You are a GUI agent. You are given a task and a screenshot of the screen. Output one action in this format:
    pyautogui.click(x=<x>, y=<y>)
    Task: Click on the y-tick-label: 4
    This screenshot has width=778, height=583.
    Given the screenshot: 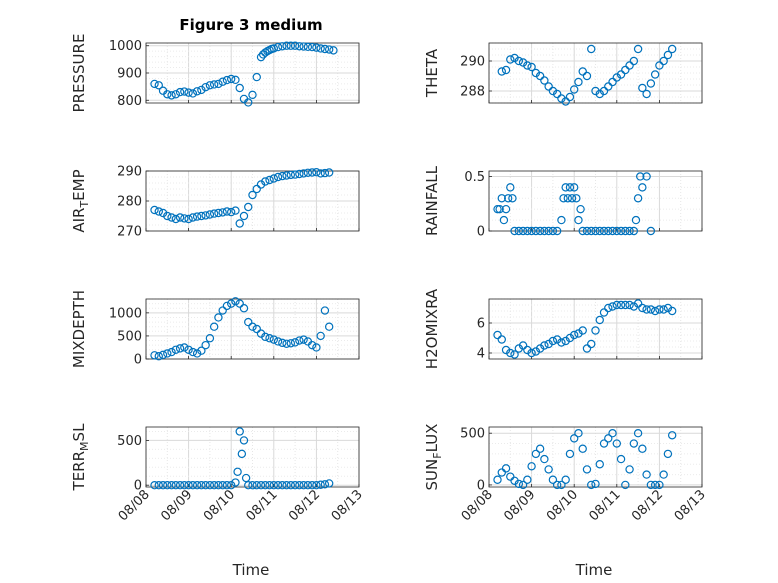 What is the action you would take?
    pyautogui.click(x=481, y=354)
    